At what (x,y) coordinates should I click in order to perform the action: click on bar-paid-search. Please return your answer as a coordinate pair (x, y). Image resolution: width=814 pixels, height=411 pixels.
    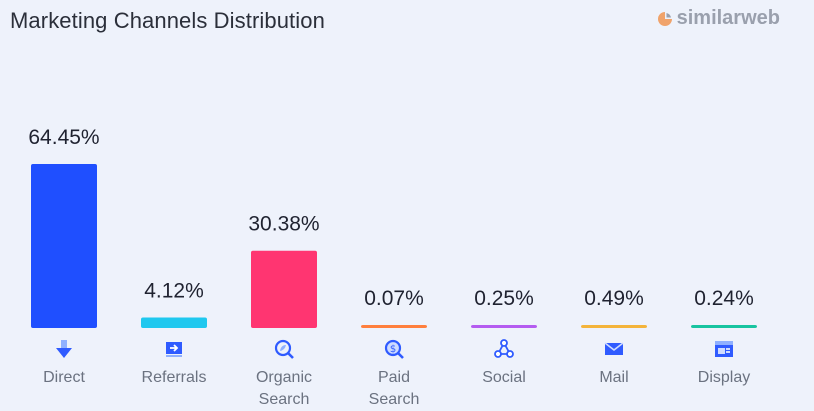
    Looking at the image, I should click on (394, 326).